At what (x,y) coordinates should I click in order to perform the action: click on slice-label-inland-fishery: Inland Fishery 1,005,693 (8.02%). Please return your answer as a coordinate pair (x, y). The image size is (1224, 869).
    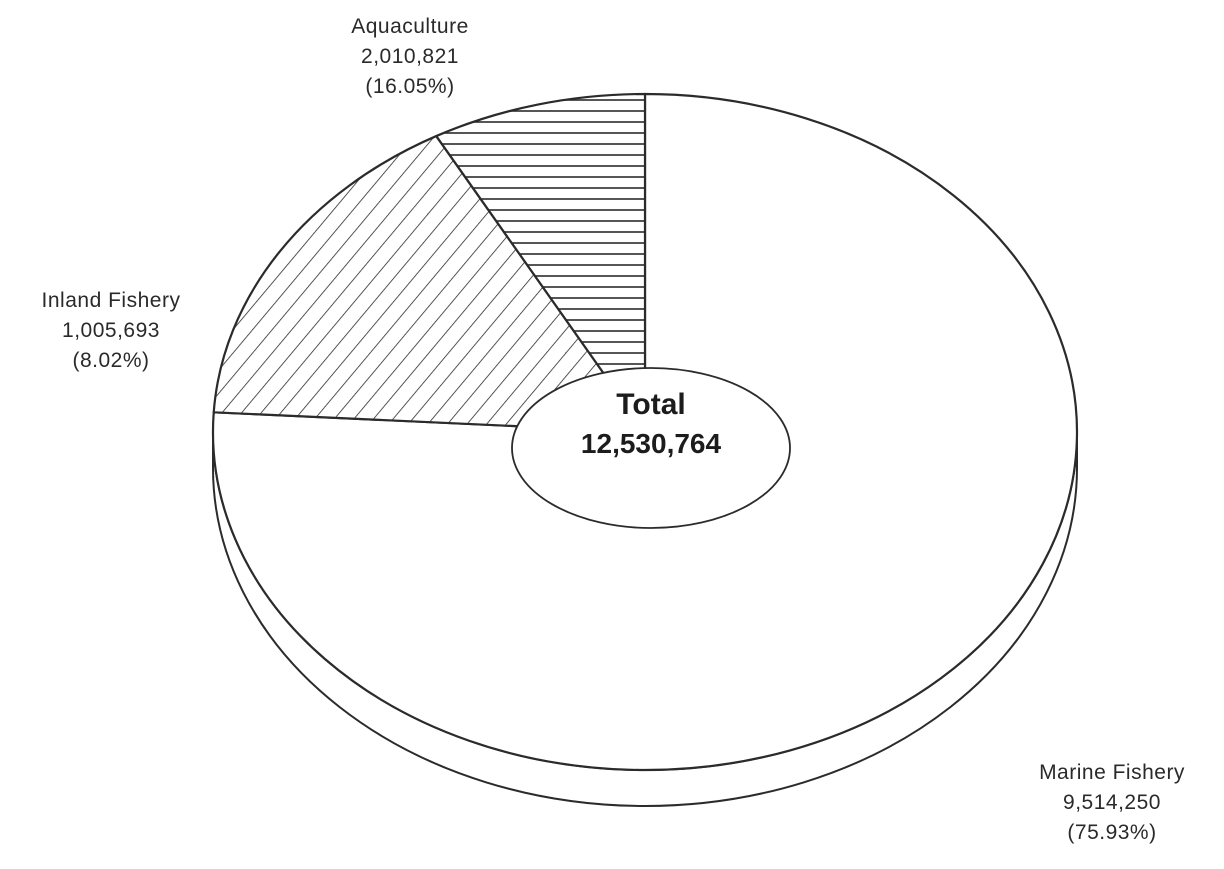
    Looking at the image, I should click on (111, 331).